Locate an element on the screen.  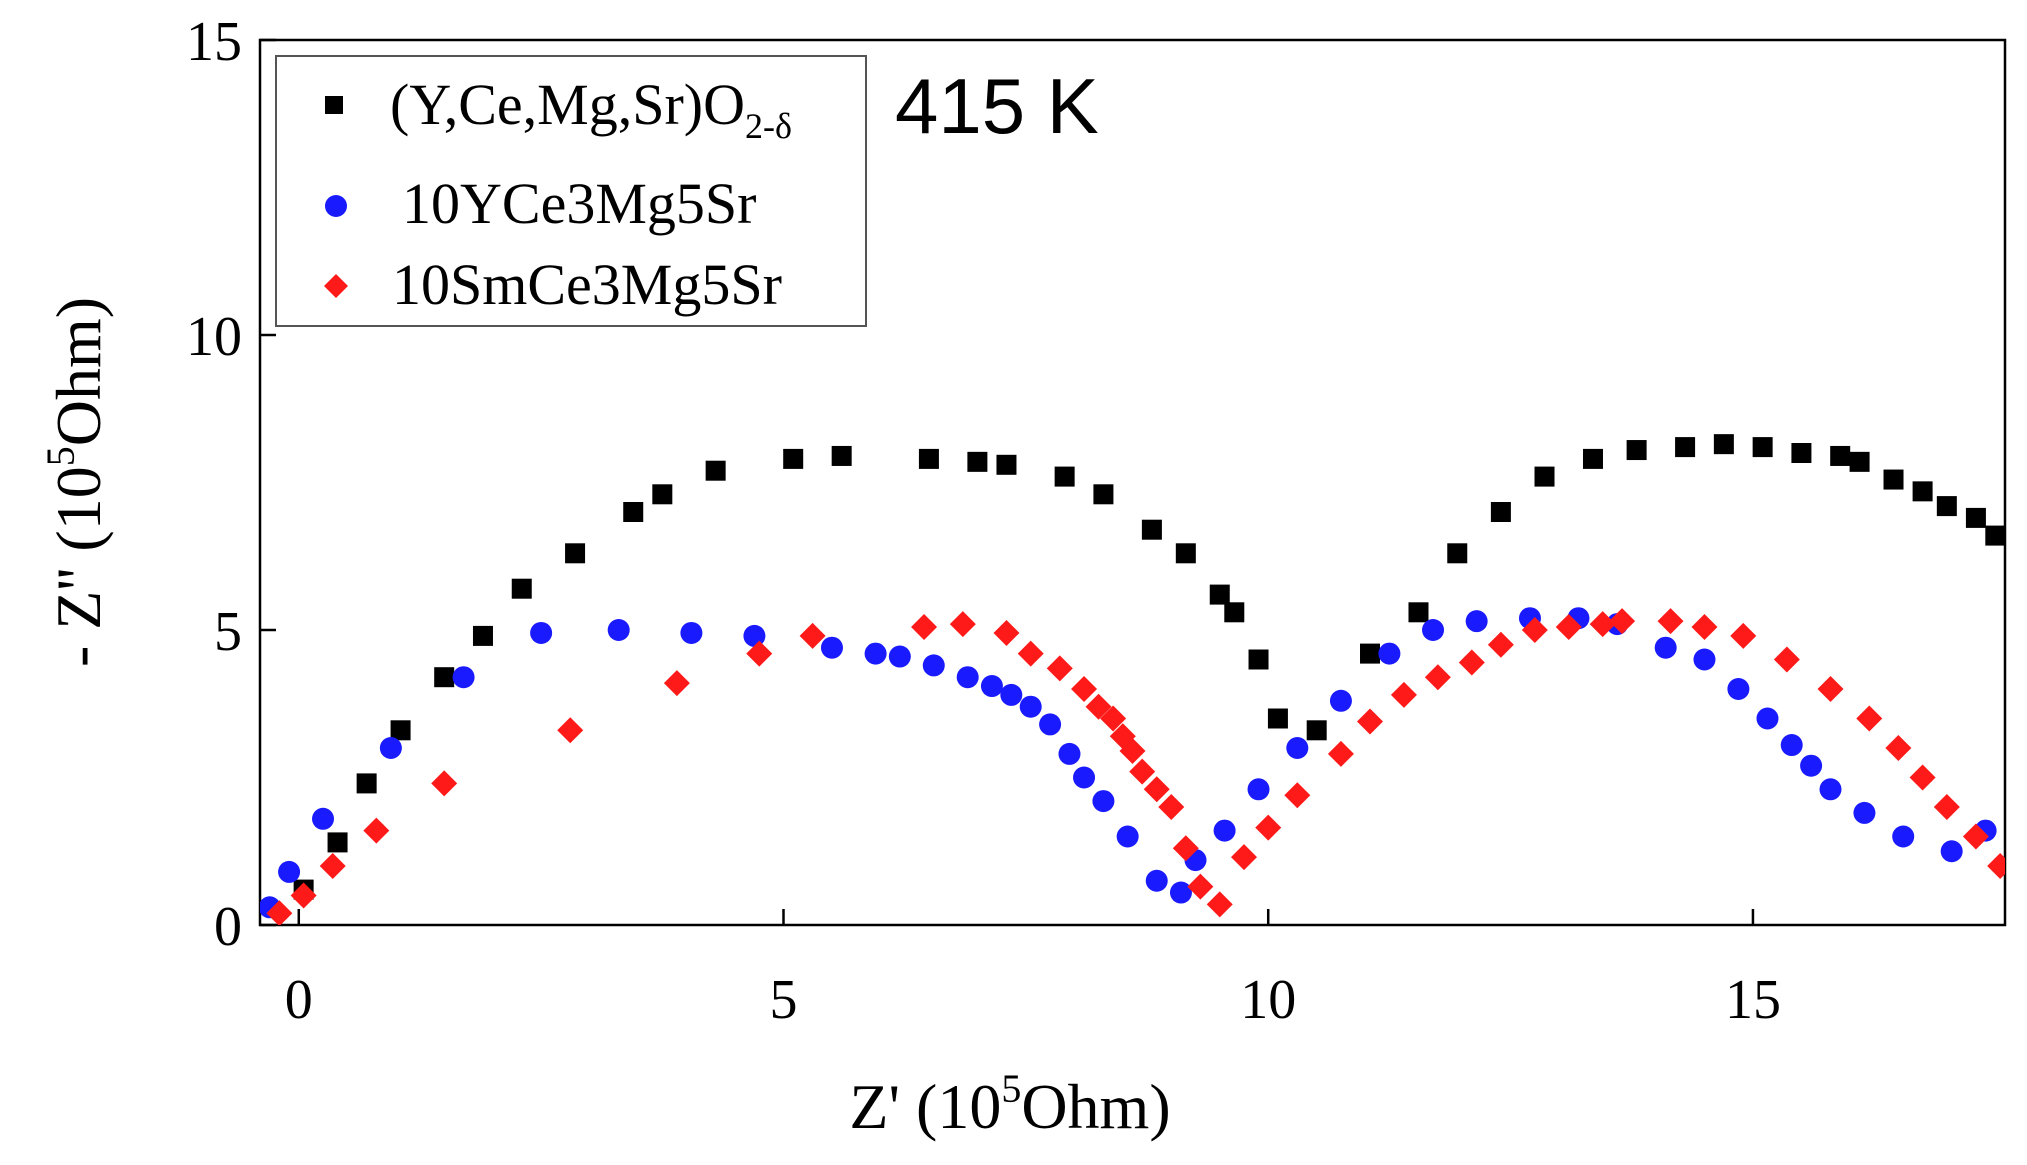
x-axis-label: Z' (105Ohm) is located at coordinates (1009, 1104).